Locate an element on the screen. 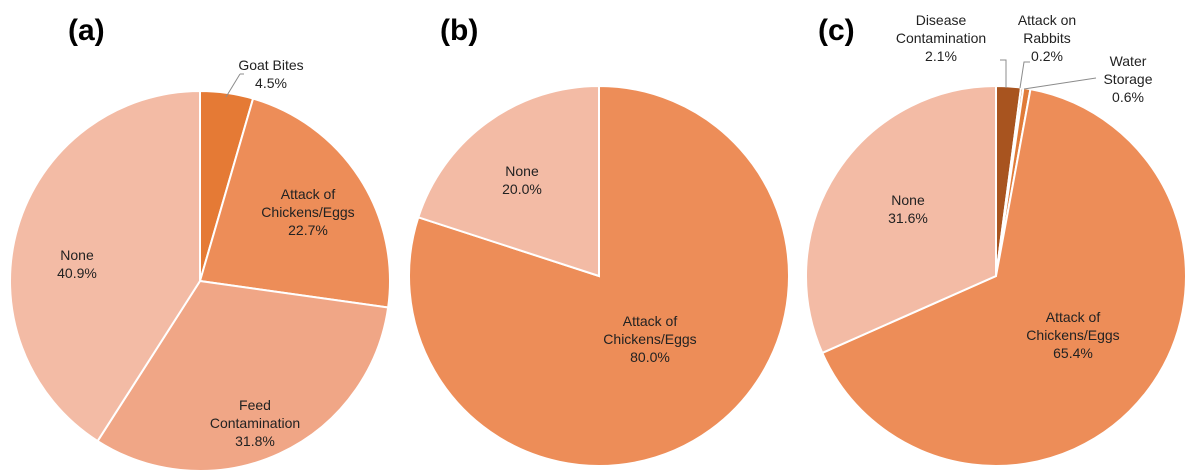 The image size is (1187, 472). slice-value-none: 40.9% is located at coordinates (77, 273).